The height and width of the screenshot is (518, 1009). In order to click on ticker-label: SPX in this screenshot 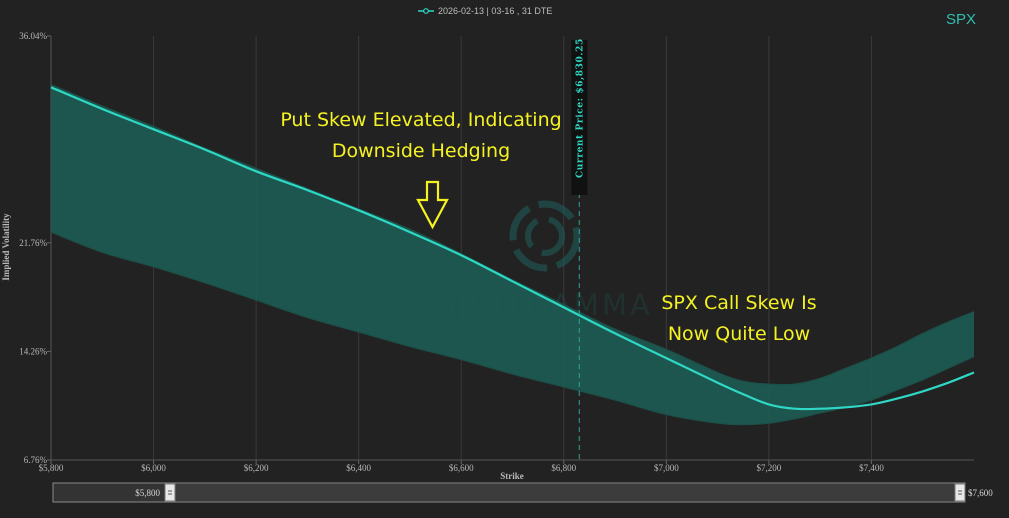, I will do `click(961, 19)`.